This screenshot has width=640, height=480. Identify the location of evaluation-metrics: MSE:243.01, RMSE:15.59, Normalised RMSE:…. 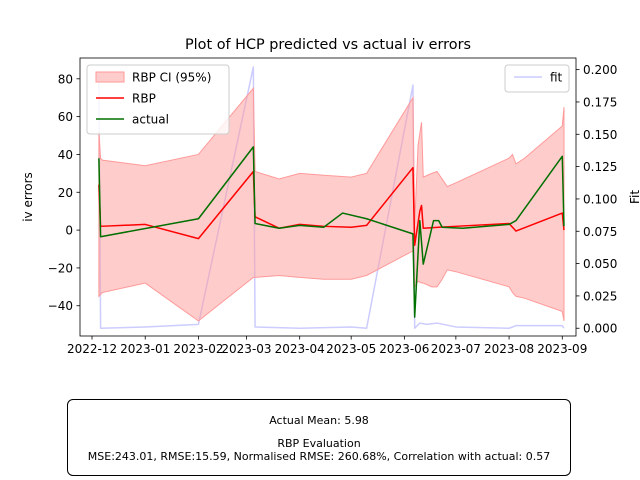
(319, 456).